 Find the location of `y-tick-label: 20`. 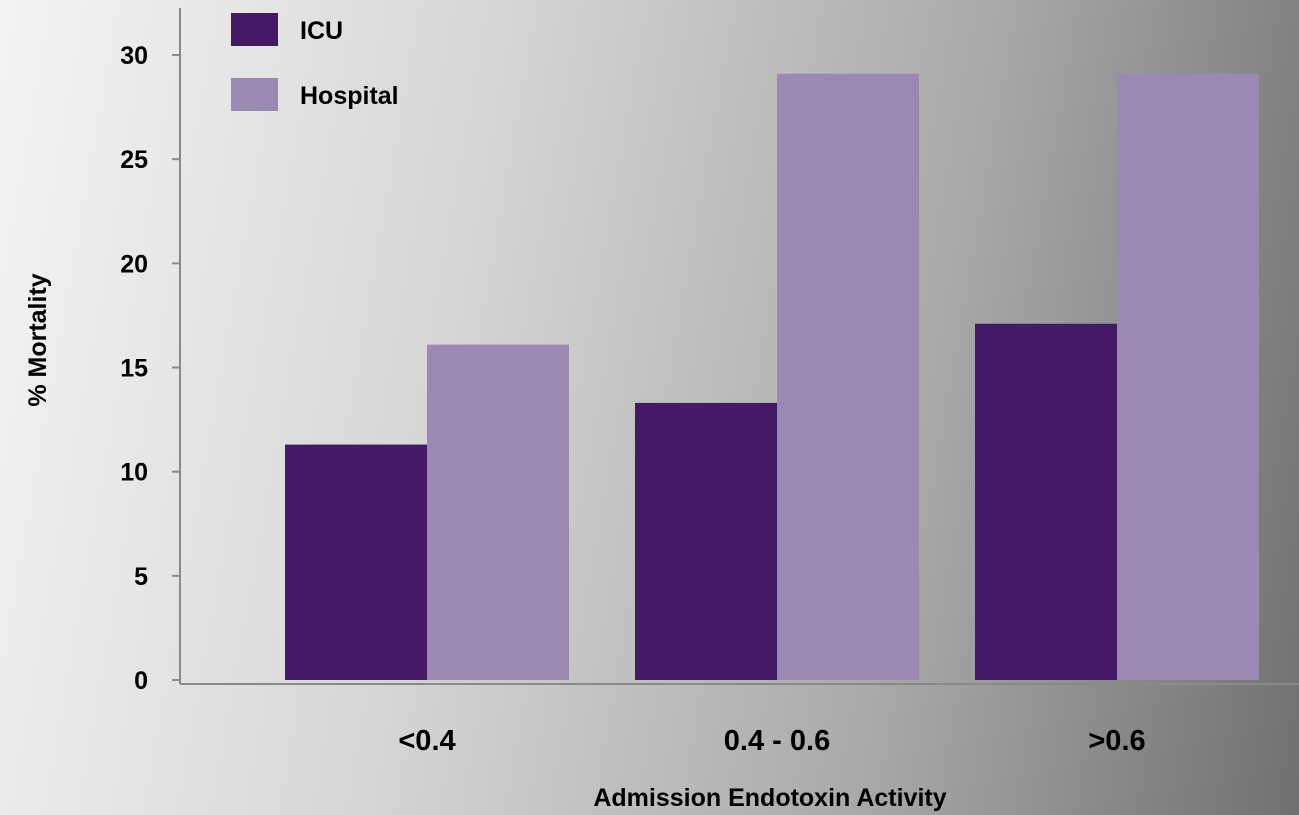

y-tick-label: 20 is located at coordinates (134, 264).